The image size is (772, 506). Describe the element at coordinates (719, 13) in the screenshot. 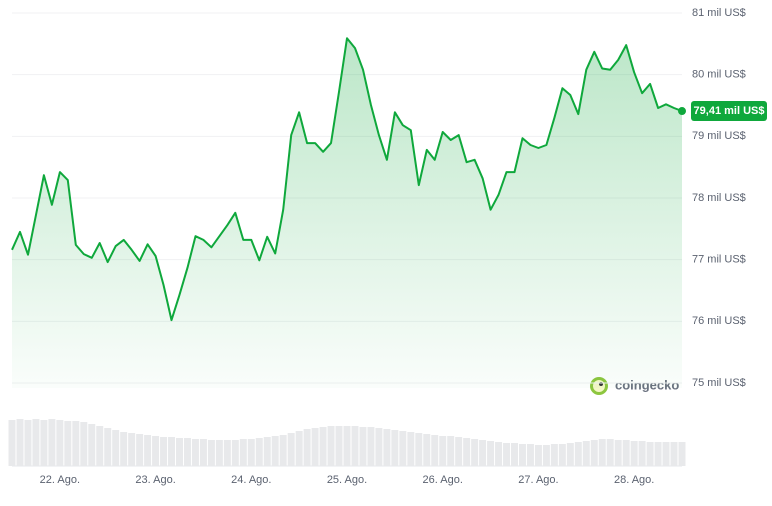

I see `y-tick-label: 81 mil US$` at that location.